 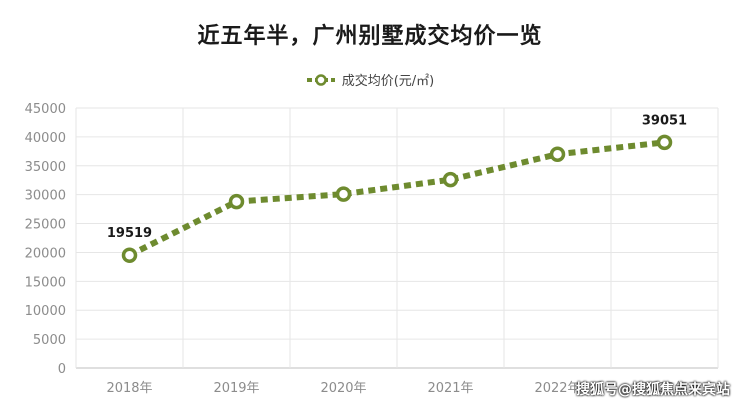 What do you see at coordinates (236, 388) in the screenshot?
I see `x-tick-label: 2019年` at bounding box center [236, 388].